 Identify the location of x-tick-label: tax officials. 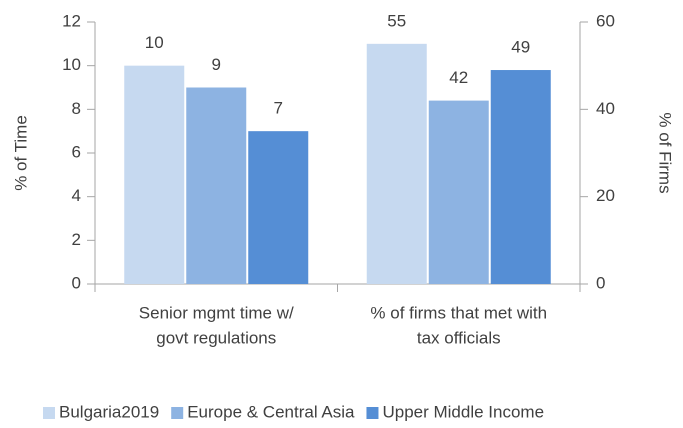
(459, 337).